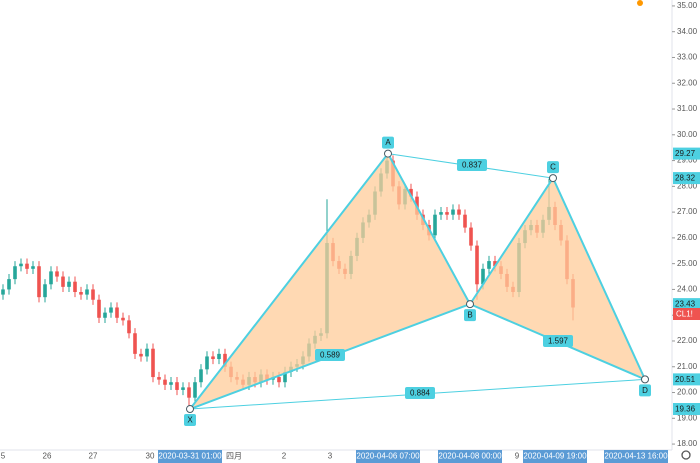 The height and width of the screenshot is (463, 700). Describe the element at coordinates (517, 456) in the screenshot. I see `x-tick-label: 9` at that location.